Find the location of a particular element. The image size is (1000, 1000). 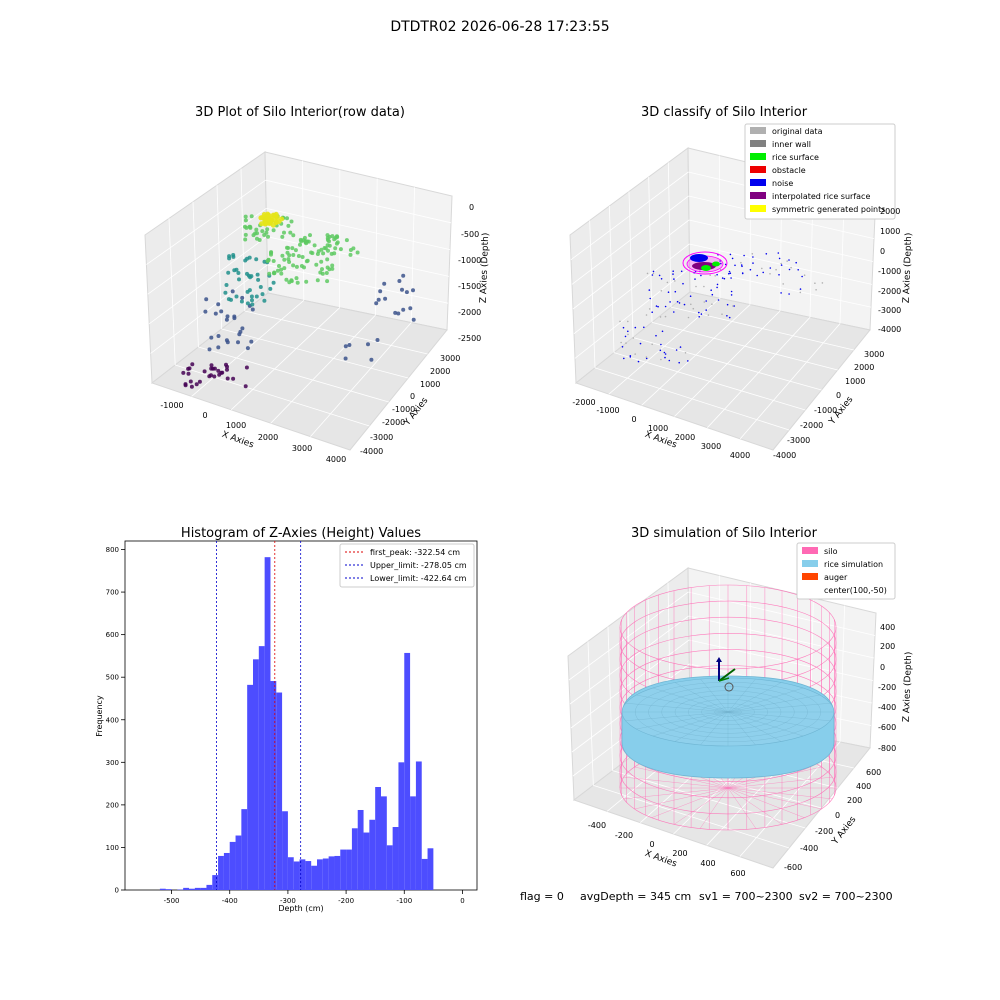

panel4-z-tick: -200 is located at coordinates (887, 687).